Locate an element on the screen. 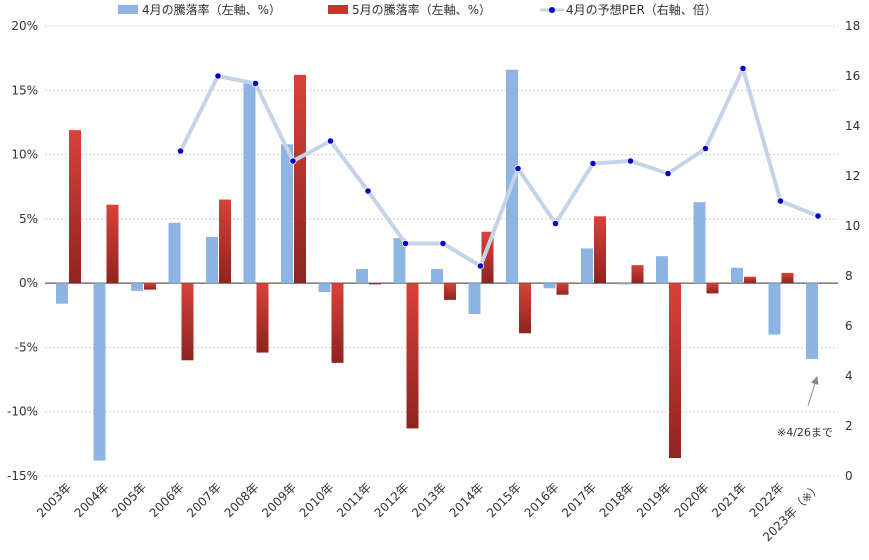 The height and width of the screenshot is (560, 869). legend-label-per: 4月の予想PER（右軸、倍） is located at coordinates (641, 10).